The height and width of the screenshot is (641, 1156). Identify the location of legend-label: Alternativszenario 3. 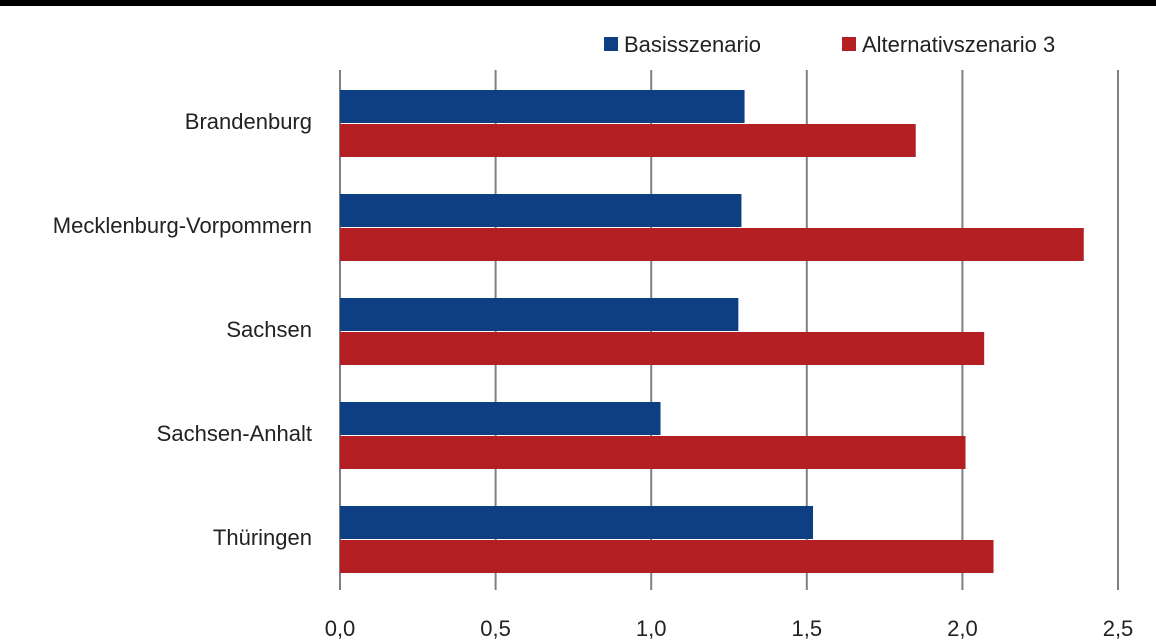
(958, 44).